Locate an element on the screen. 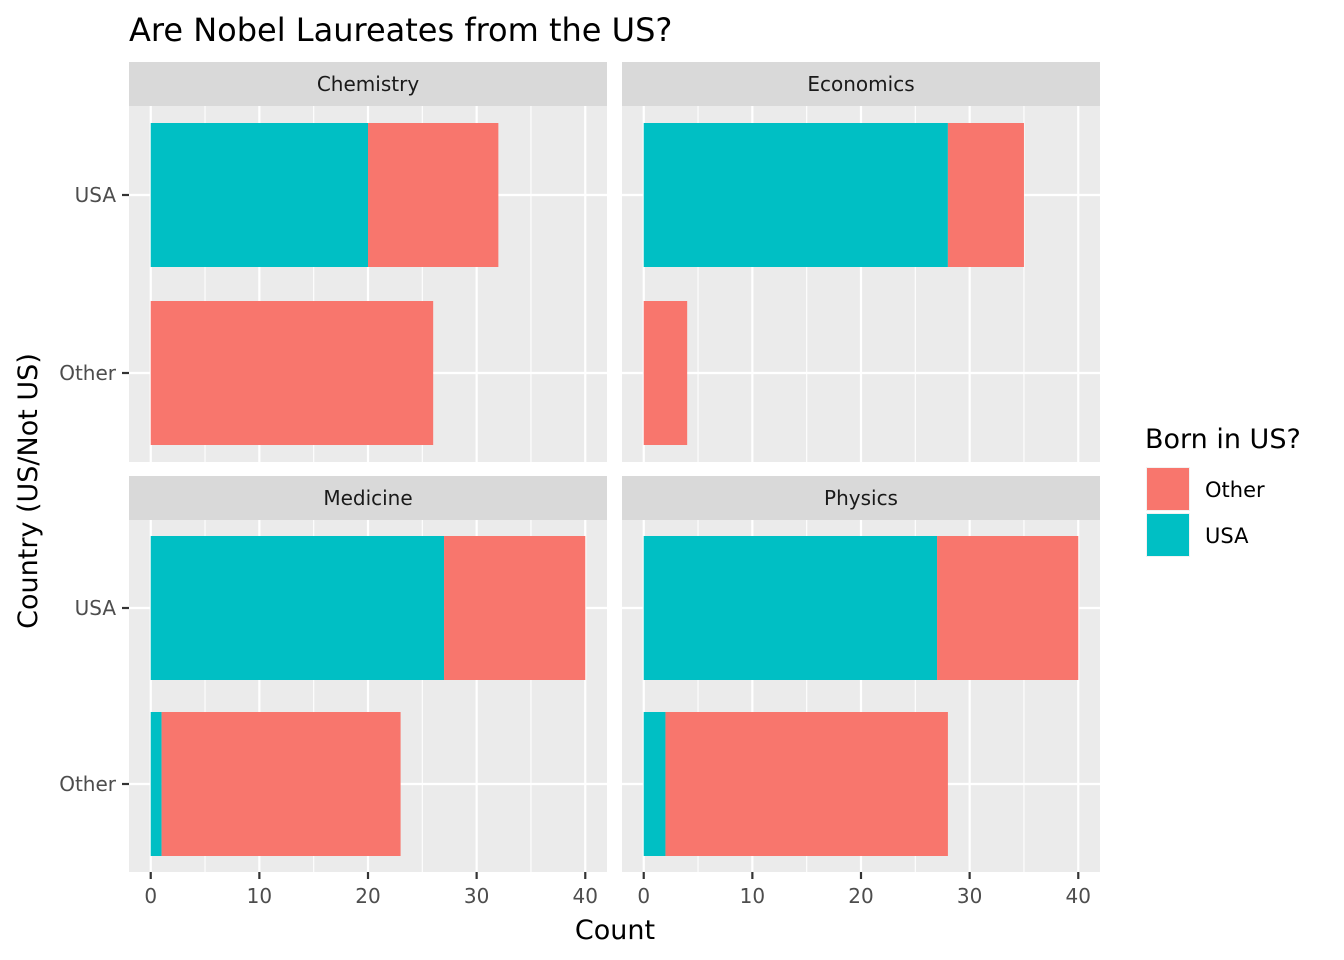 The height and width of the screenshot is (960, 1344). legend-label: Other is located at coordinates (1235, 490).